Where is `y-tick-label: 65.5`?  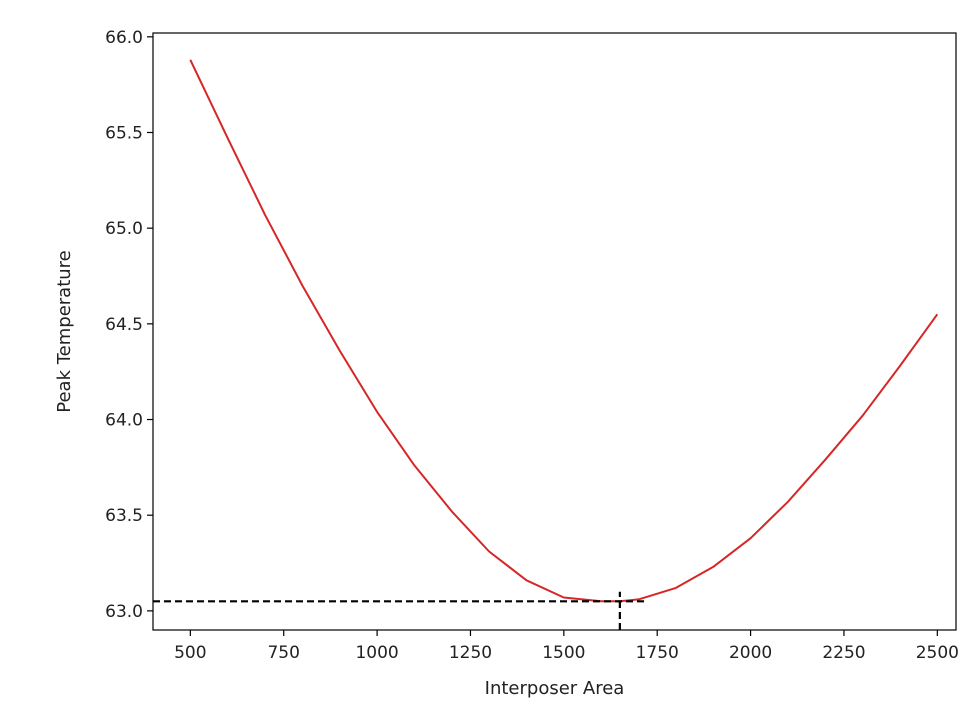
y-tick-label: 65.5 is located at coordinates (124, 134).